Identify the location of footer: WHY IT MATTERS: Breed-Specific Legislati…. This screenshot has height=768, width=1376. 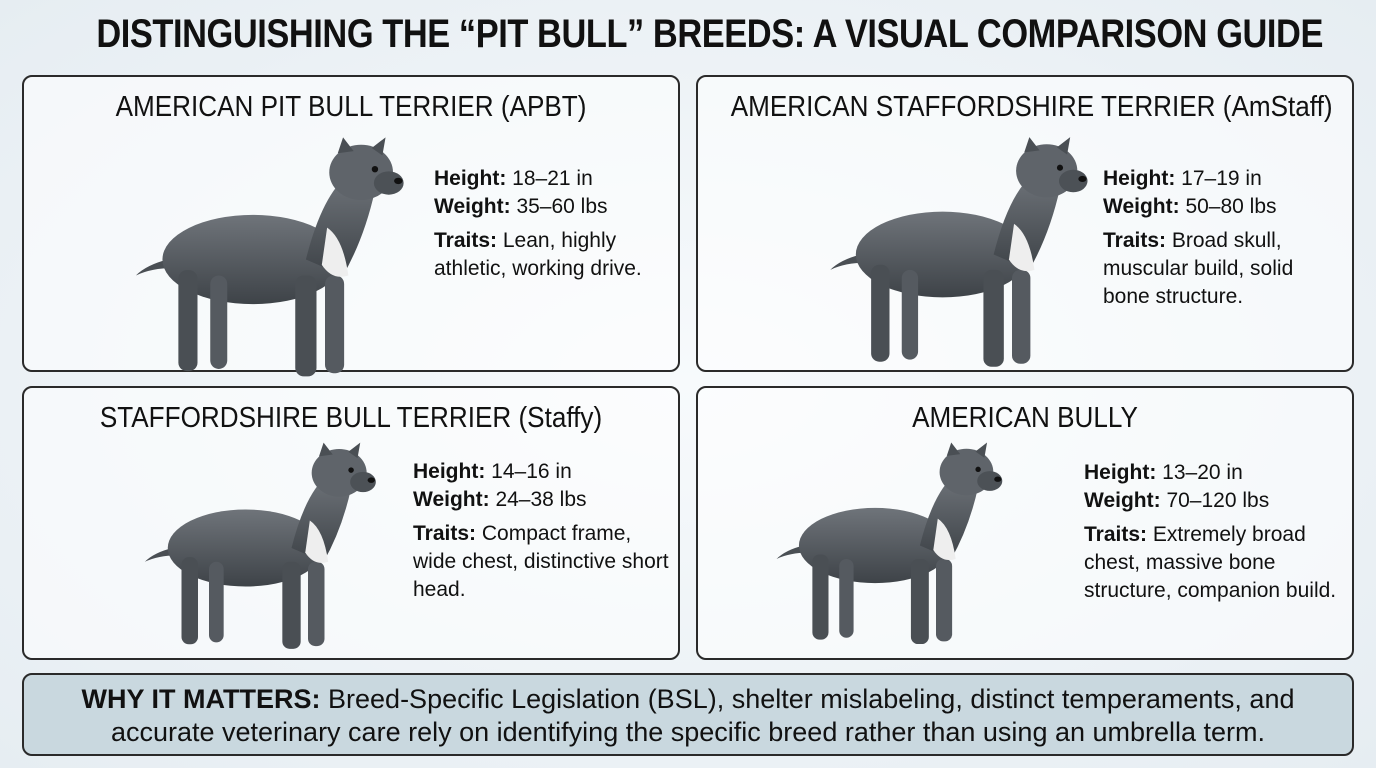
(688, 714).